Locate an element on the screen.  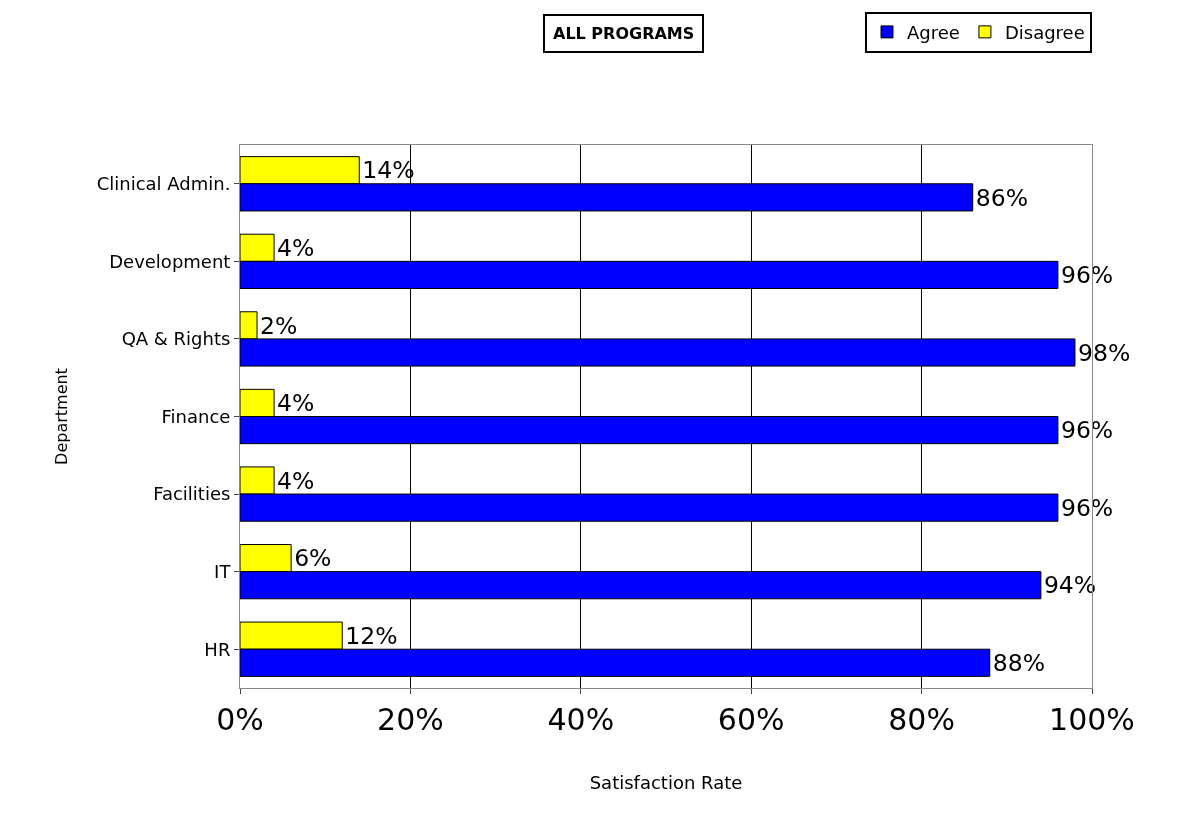
data-label: 86% is located at coordinates (1002, 197).